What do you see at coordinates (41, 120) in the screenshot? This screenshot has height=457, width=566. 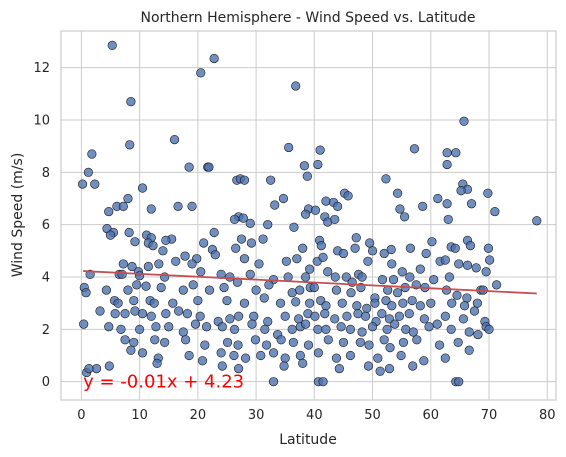 I see `y-tick-label: 10` at bounding box center [41, 120].